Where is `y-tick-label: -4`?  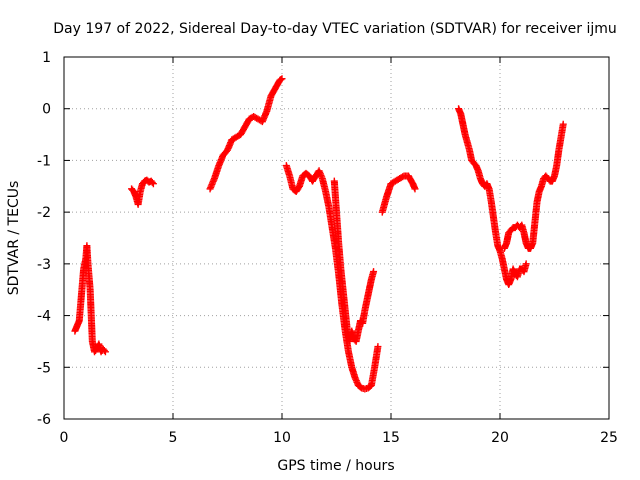 y-tick-label: -4 is located at coordinates (44, 317).